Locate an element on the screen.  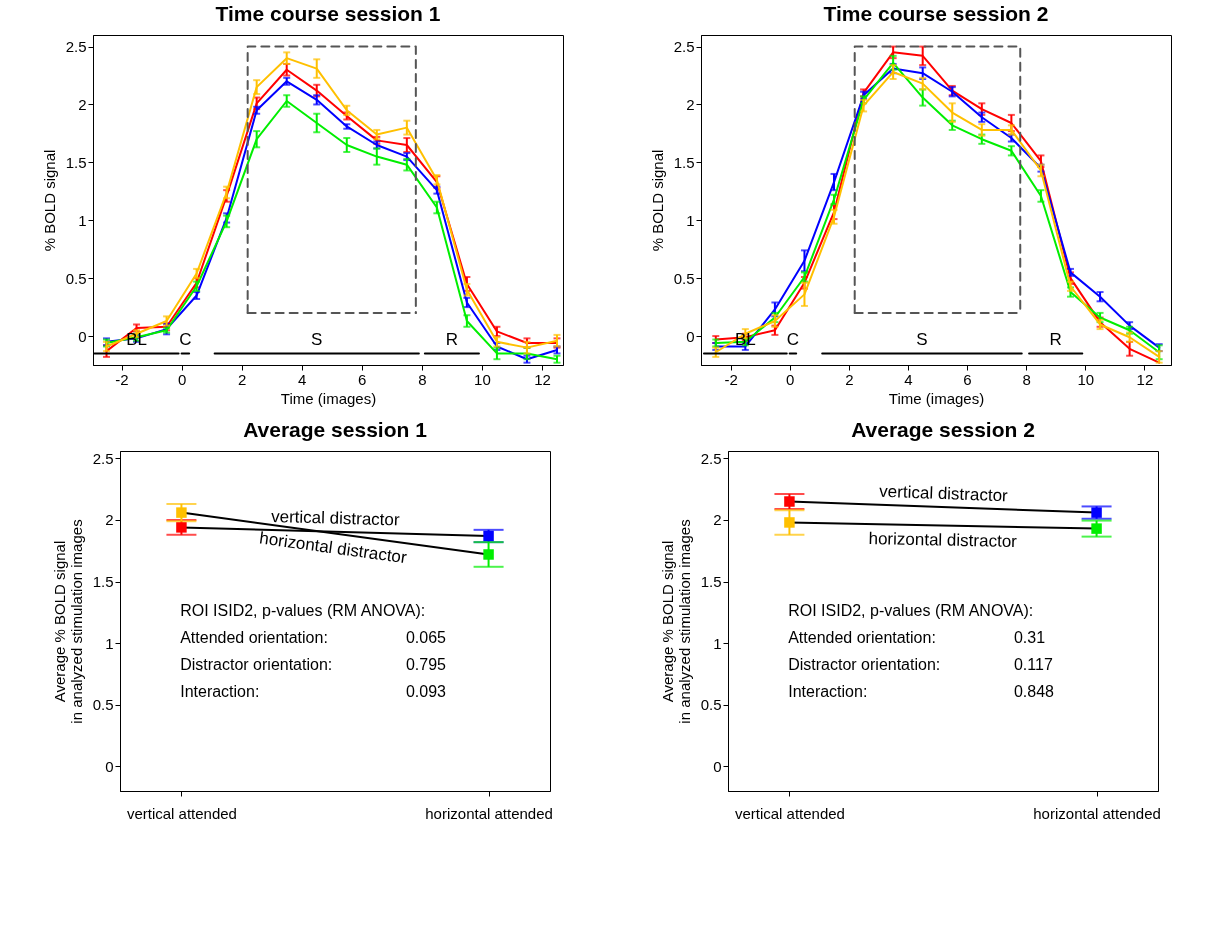
chart-title: Average session 1 is located at coordinates (334, 429).